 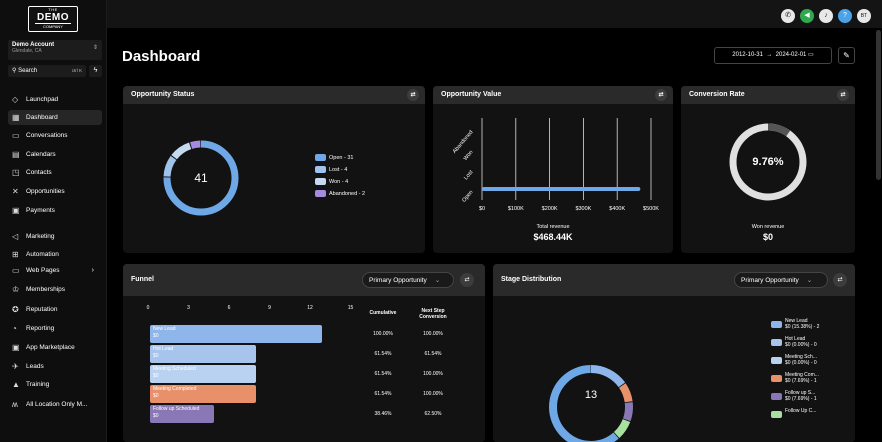 What do you see at coordinates (437, 280) in the screenshot?
I see `chevron-down-icon: ⌄` at bounding box center [437, 280].